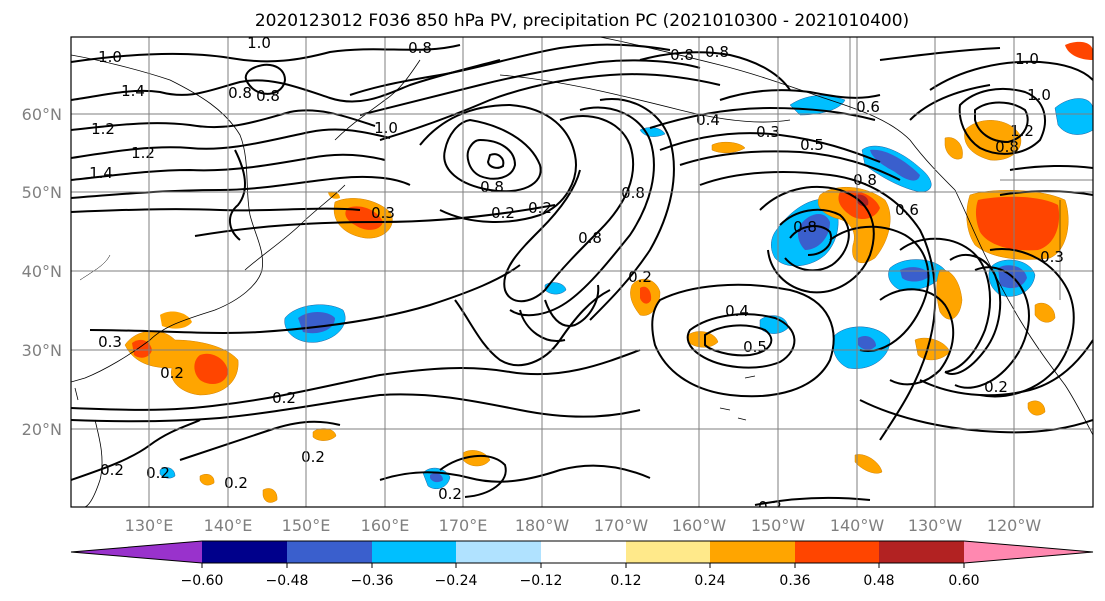 This screenshot has height=601, width=1105. Describe the element at coordinates (778, 525) in the screenshot. I see `lon-label: 150°W` at that location.